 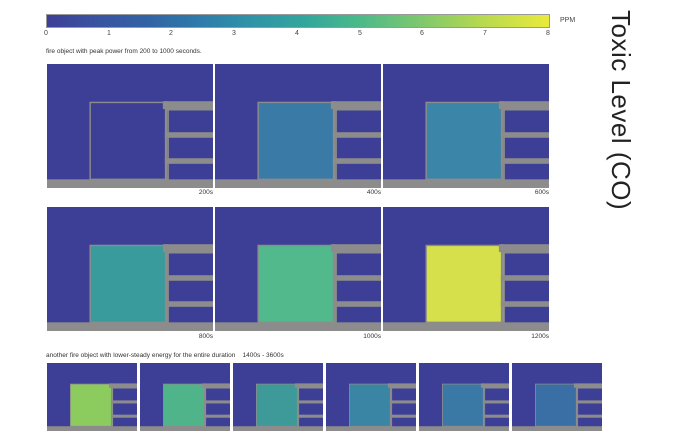 I want to click on legend-tick: 1, so click(x=109, y=33).